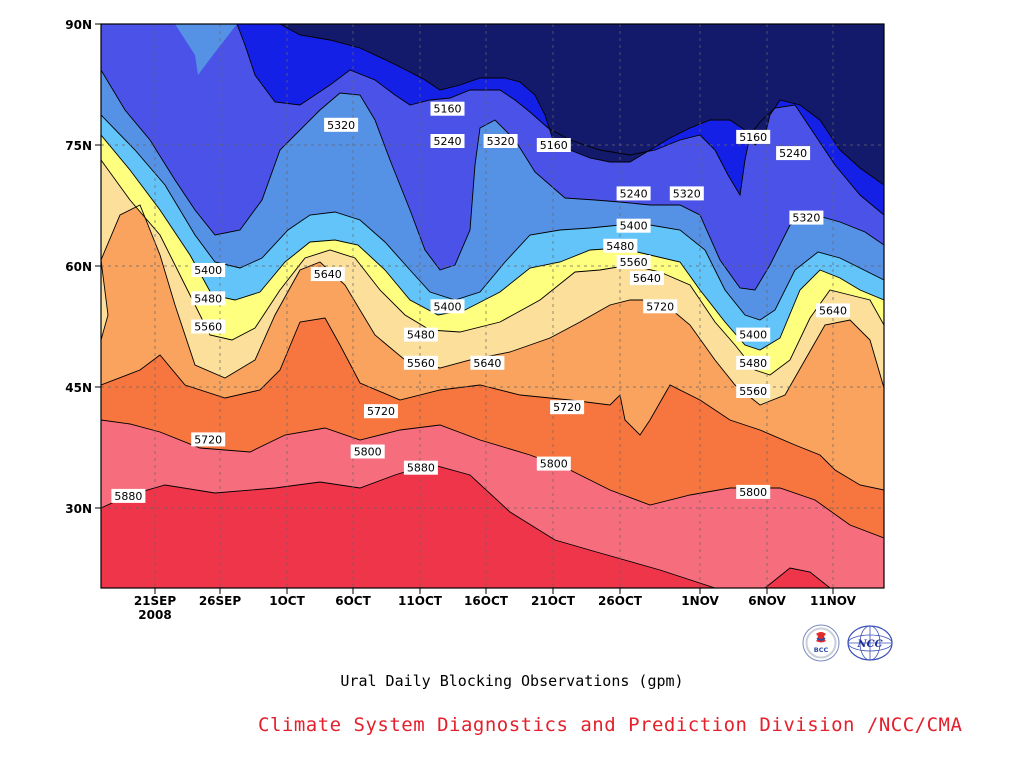 This screenshot has height=768, width=1024. What do you see at coordinates (155, 601) in the screenshot?
I see `x-tick-label-21sep: 21SEP` at bounding box center [155, 601].